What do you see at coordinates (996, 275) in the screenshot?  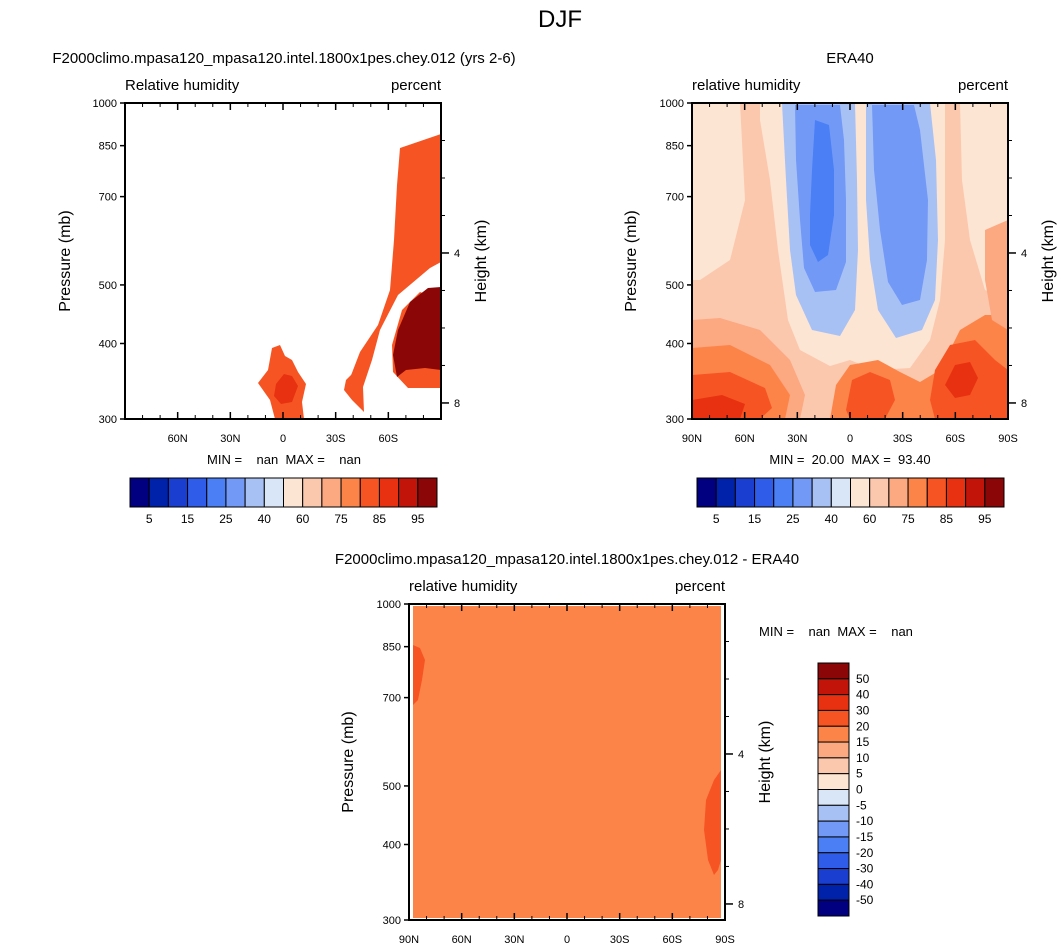 I see `obs-polar-sh` at bounding box center [996, 275].